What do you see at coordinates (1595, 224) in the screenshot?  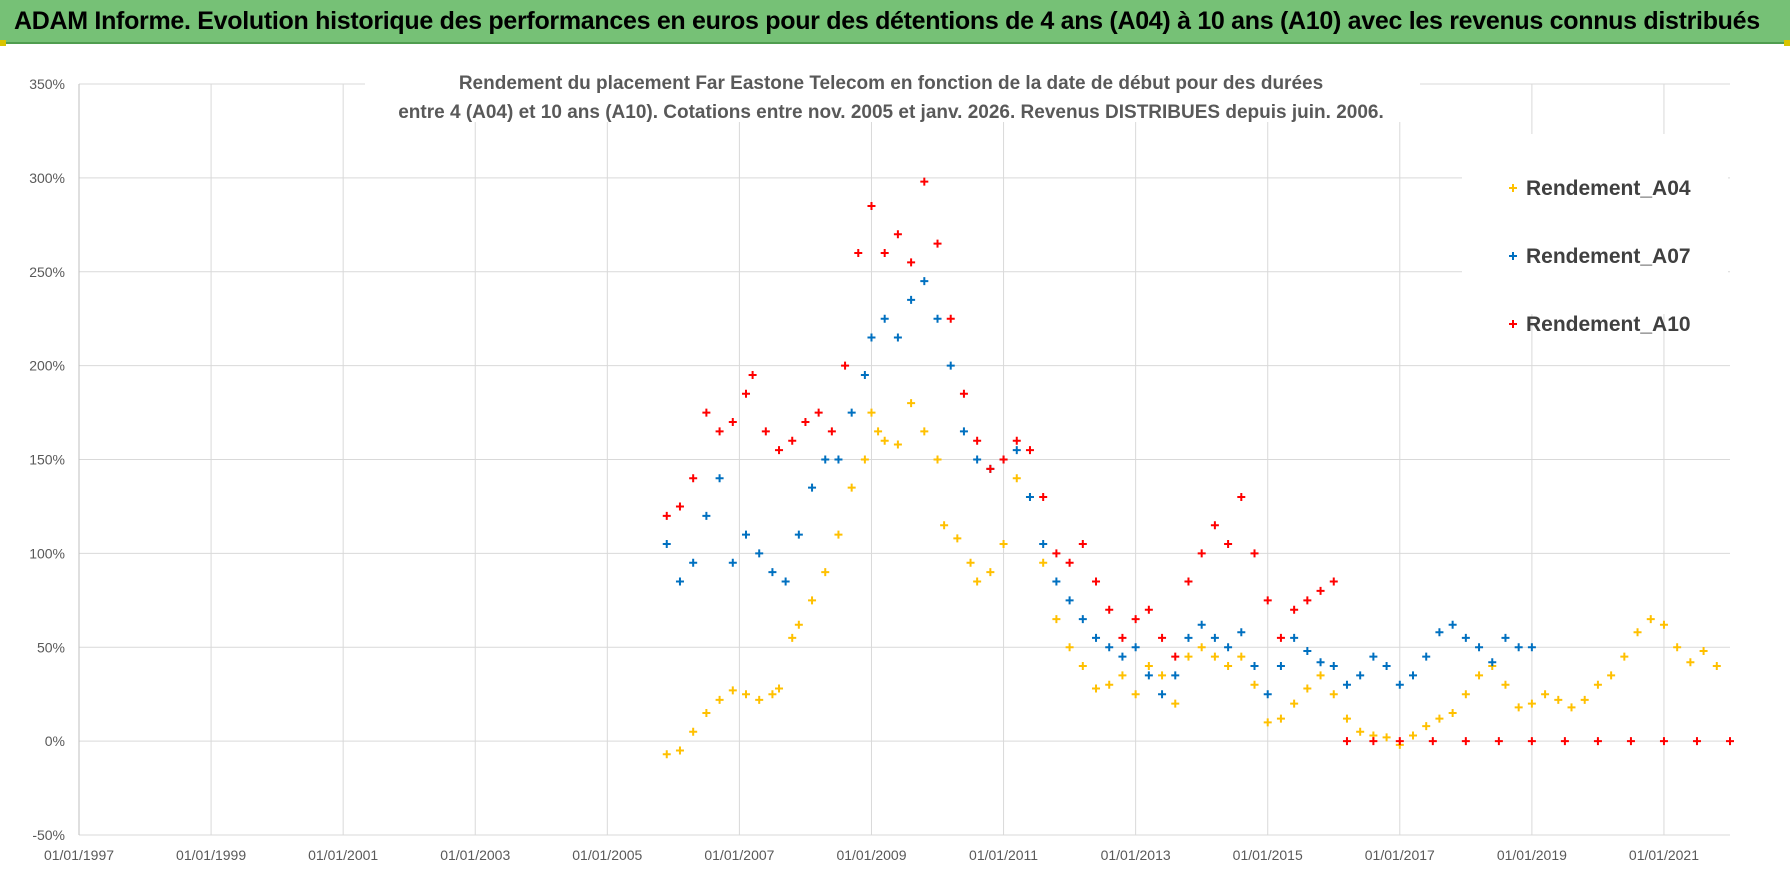 I see `legend-box` at bounding box center [1595, 224].